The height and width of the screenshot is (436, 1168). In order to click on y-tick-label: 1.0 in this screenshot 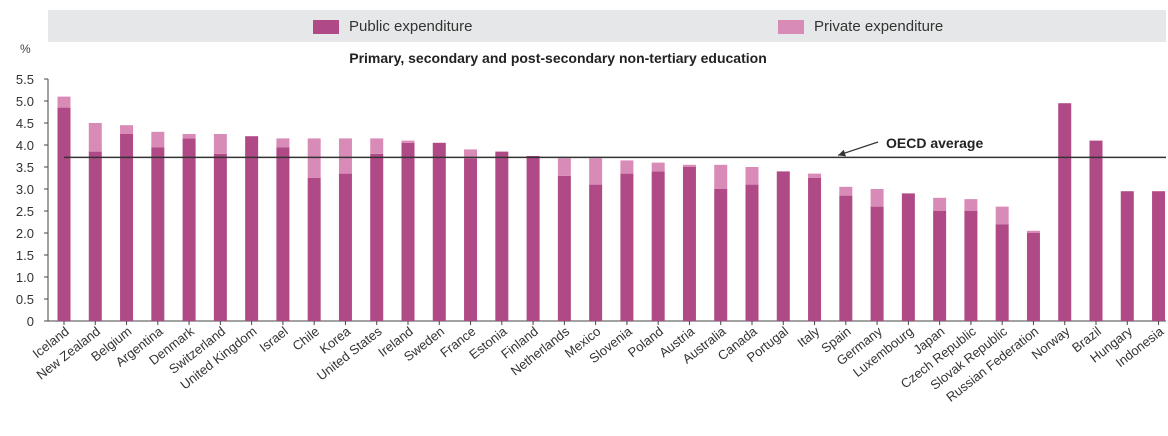, I will do `click(25, 277)`.